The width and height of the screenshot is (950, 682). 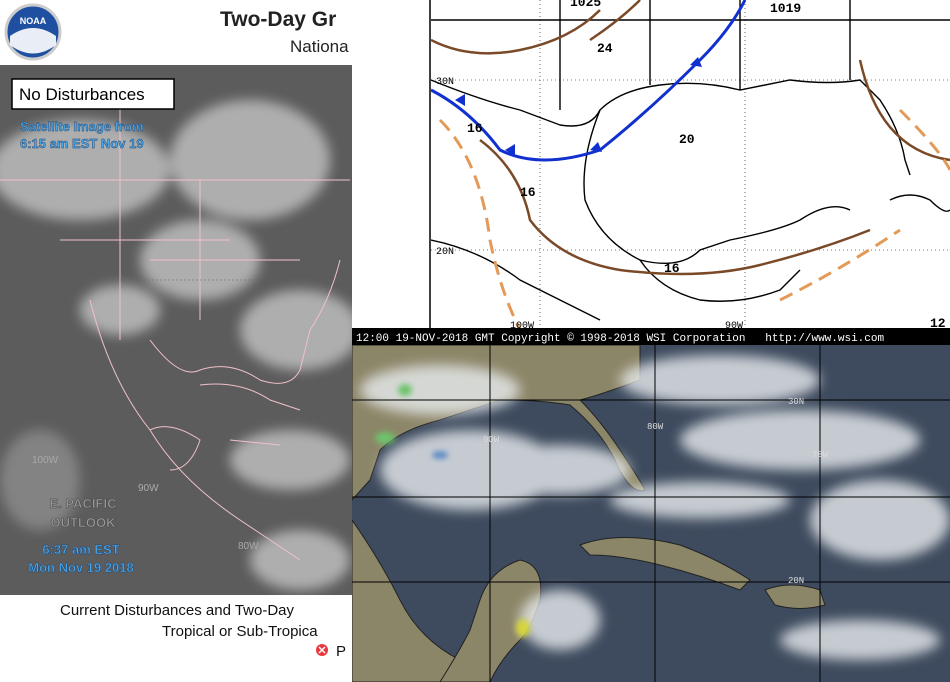 What do you see at coordinates (84, 522) in the screenshot?
I see `outlook-label: OUTLOOK` at bounding box center [84, 522].